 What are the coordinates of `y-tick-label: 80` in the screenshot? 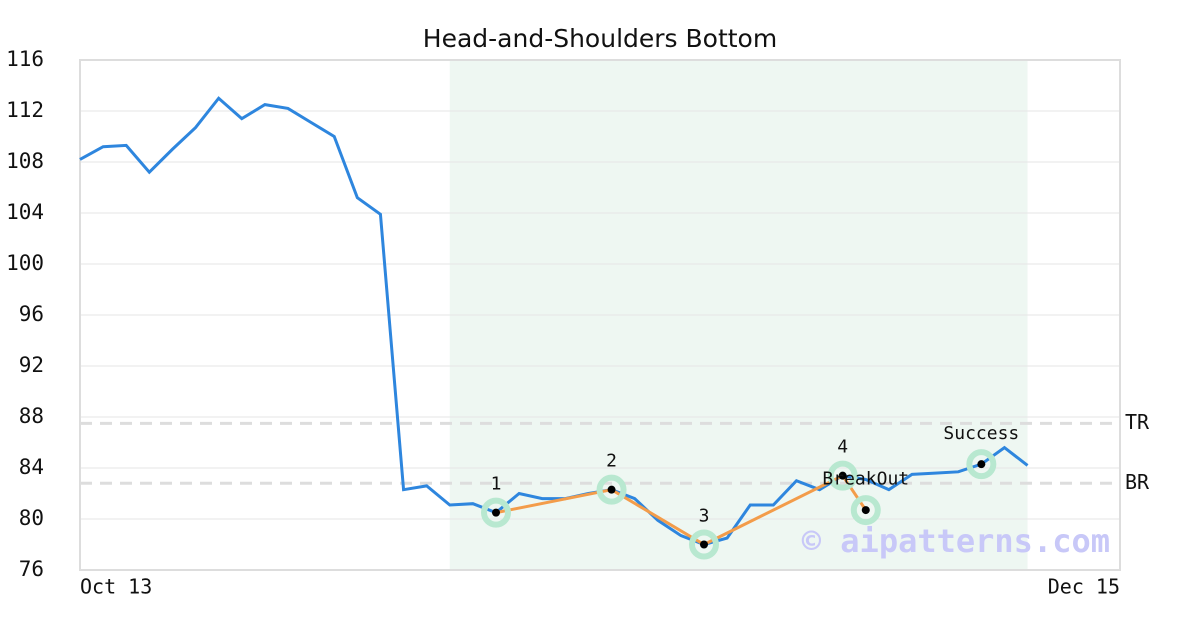 It's located at (31, 518).